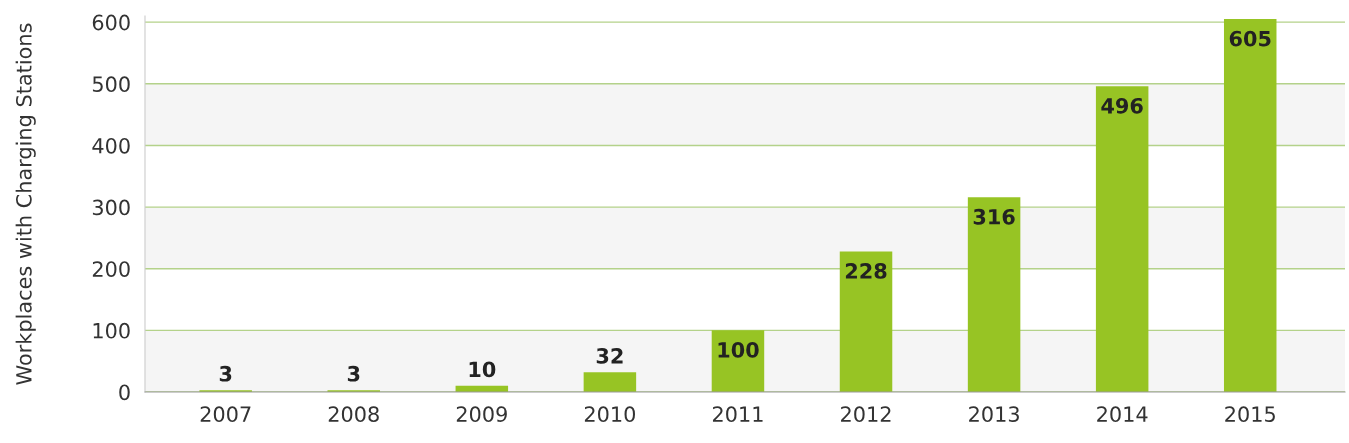 This screenshot has height=443, width=1349. Describe the element at coordinates (111, 269) in the screenshot. I see `y-tick-label: 200` at that location.